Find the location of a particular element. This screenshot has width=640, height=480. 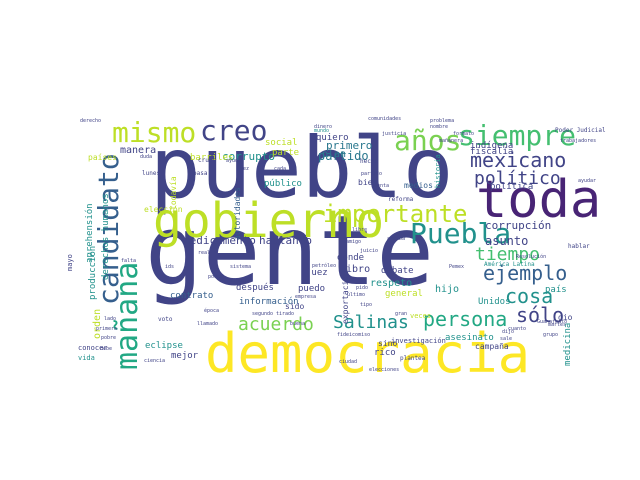

cloud-word: eclipse is located at coordinates (164, 346).